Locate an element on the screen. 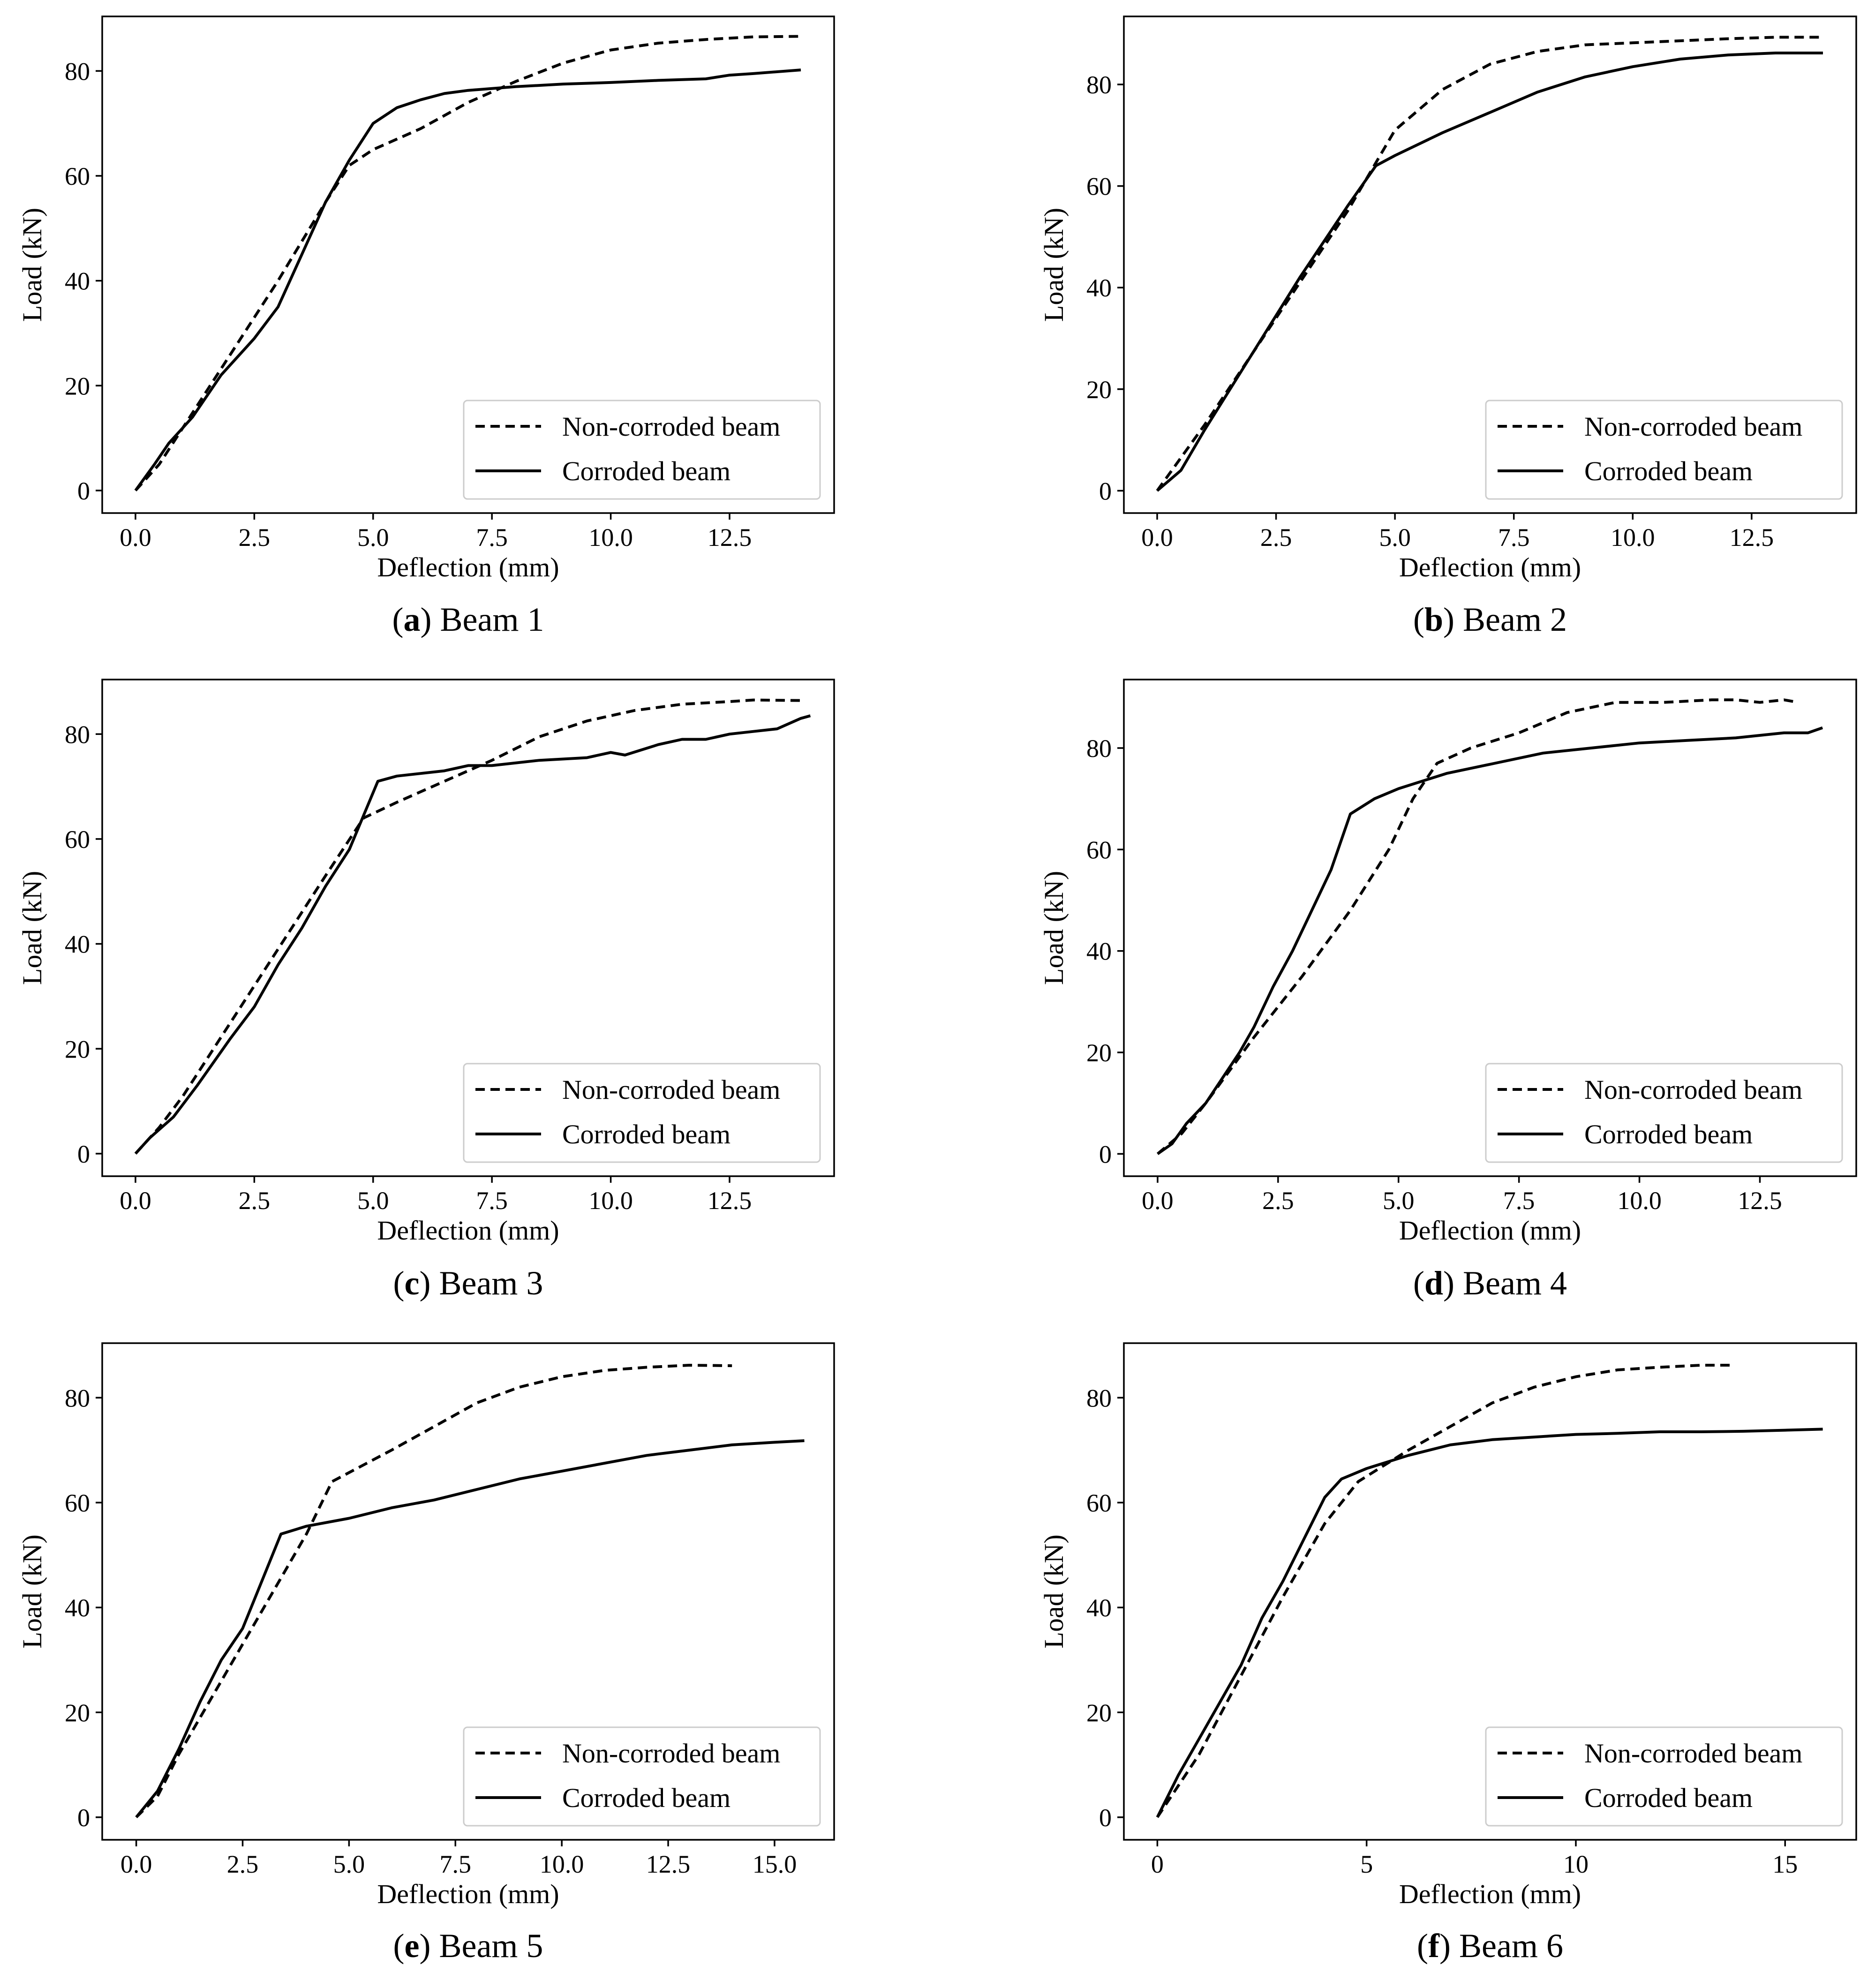 This screenshot has height=1988, width=1875. x-tick-label: 10 is located at coordinates (1576, 1864).